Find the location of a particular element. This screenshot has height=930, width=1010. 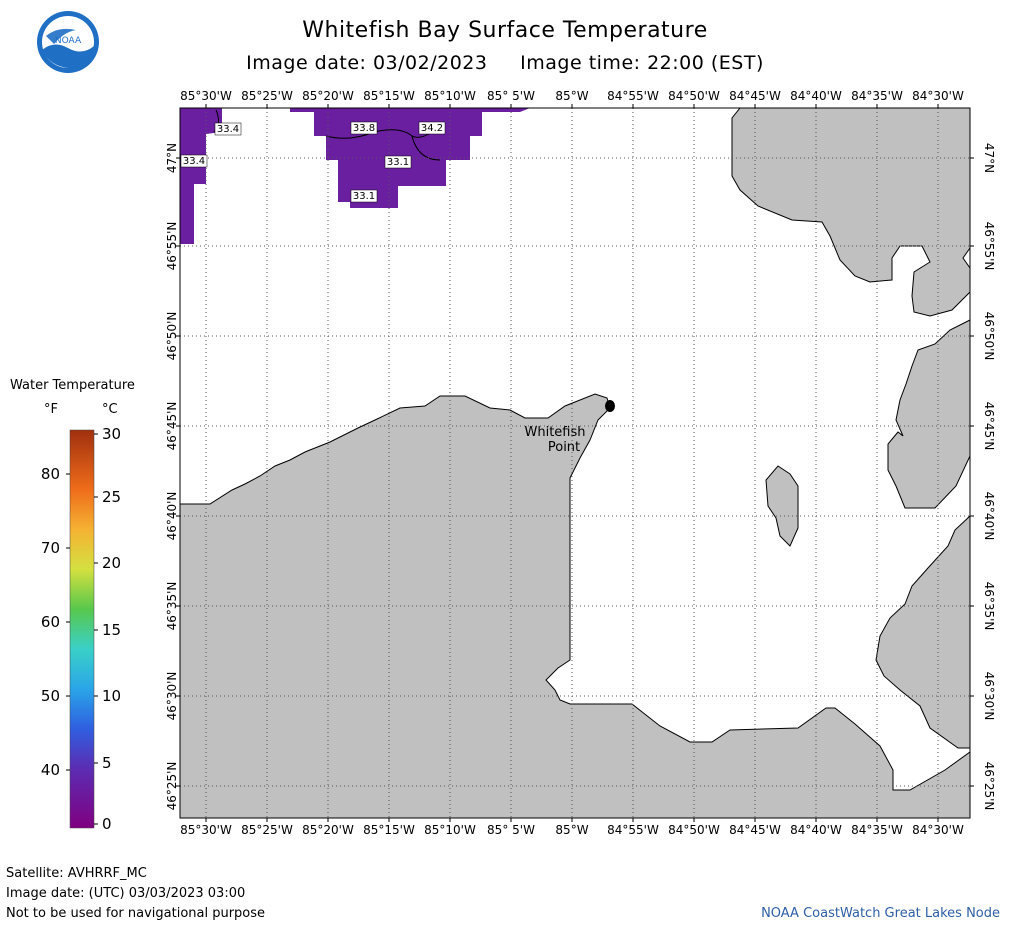

color-bar is located at coordinates (82, 629).